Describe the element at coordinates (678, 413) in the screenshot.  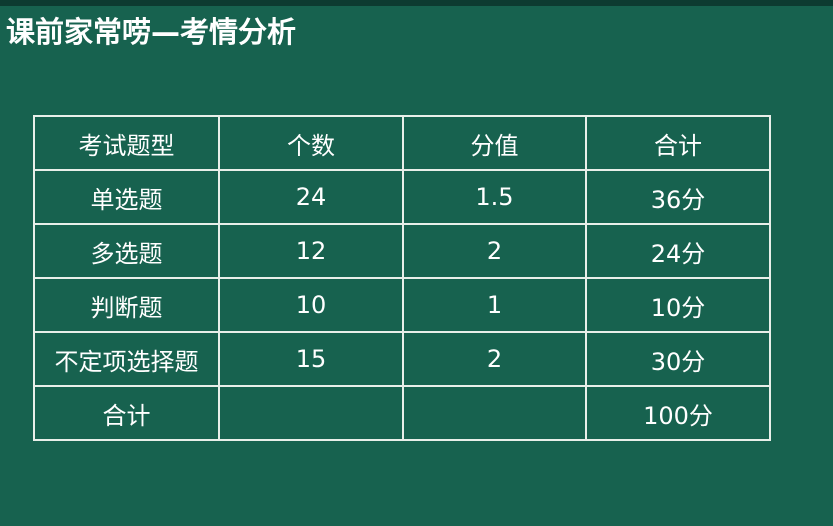
I see `table-cell: 100分` at that location.